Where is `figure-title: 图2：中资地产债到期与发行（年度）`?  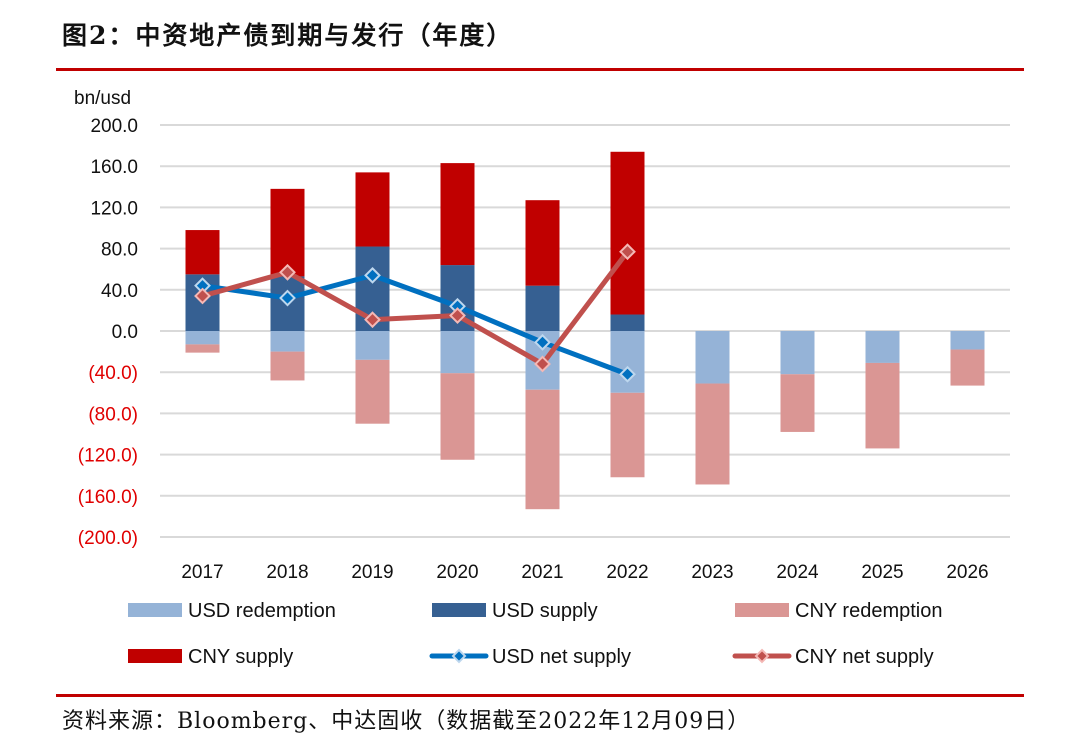
figure-title: 图2：中资地产债到期与发行（年度） is located at coordinates (288, 35).